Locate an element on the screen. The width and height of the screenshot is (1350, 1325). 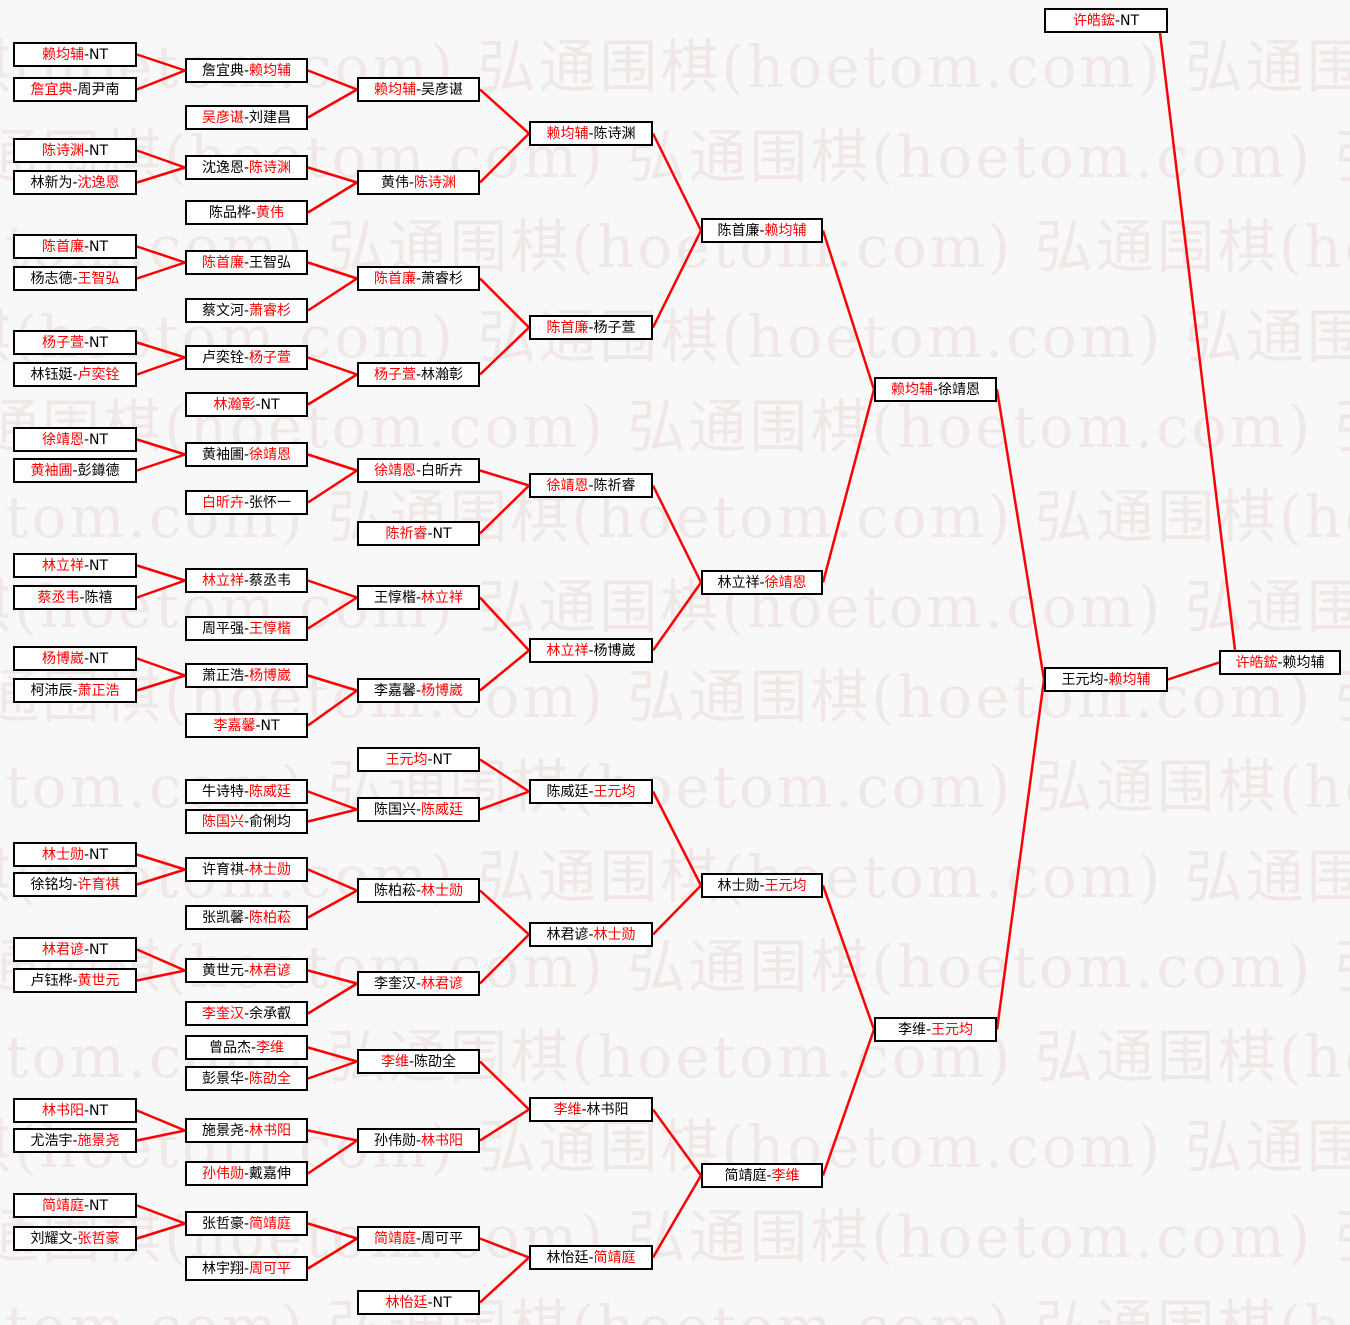
winner-name: 李维 is located at coordinates (270, 1047).